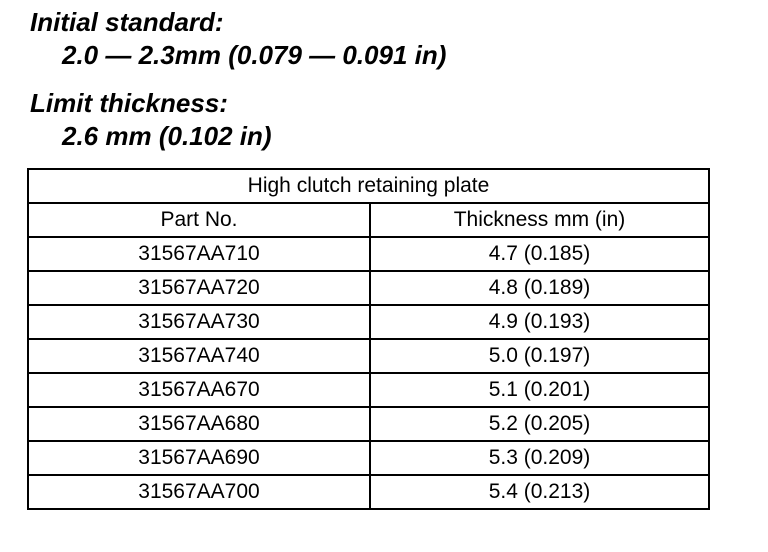  Describe the element at coordinates (127, 22) in the screenshot. I see `spec-label: Initial standard:` at that location.